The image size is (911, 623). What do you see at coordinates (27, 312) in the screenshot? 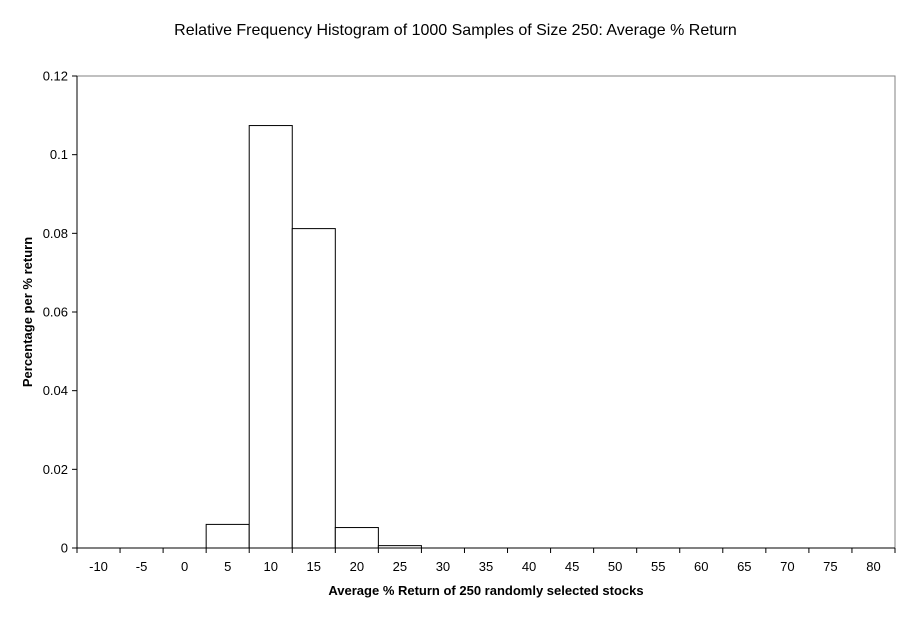
I see `y-axis-title: Percentage per % return` at bounding box center [27, 312].